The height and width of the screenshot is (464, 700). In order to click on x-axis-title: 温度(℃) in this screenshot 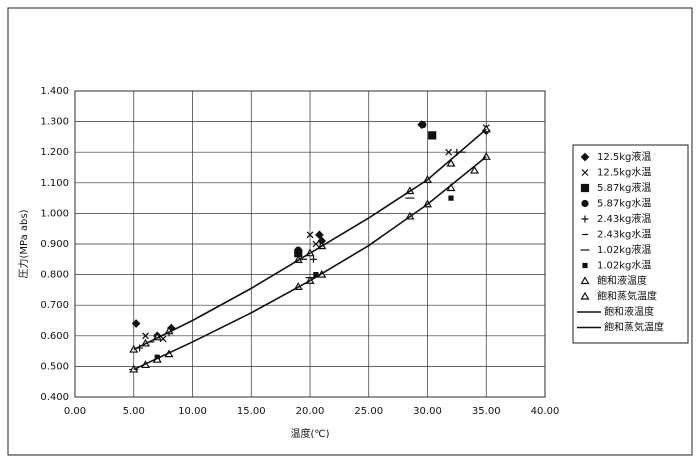, I will do `click(309, 433)`.